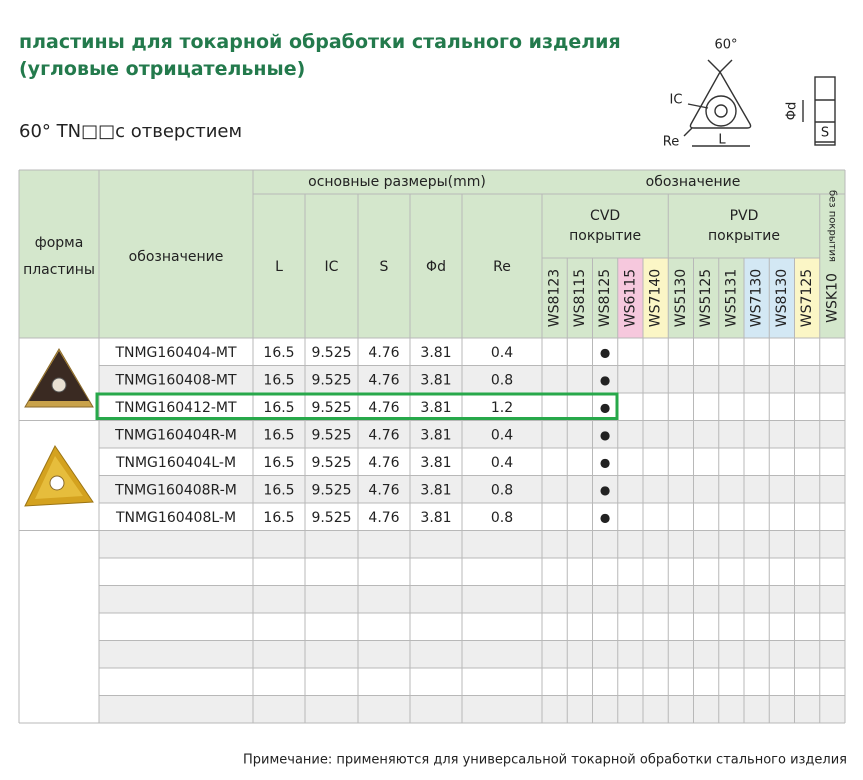 Image resolution: width=863 pixels, height=780 pixels. I want to click on diagram-label: Re, so click(671, 142).